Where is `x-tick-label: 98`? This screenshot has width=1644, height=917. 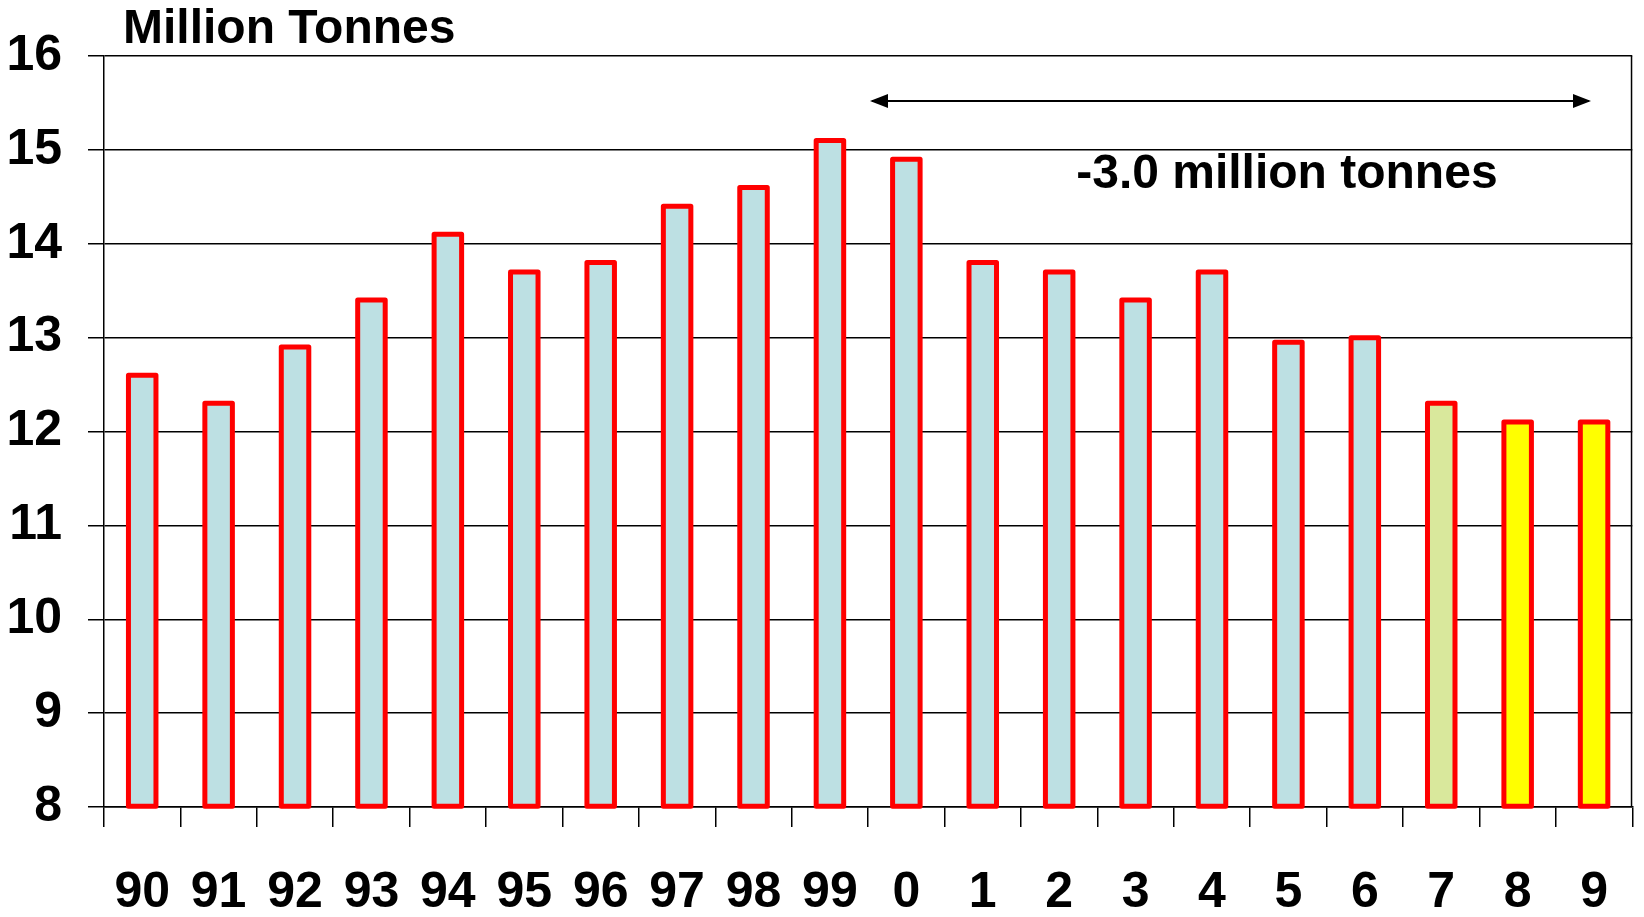
x-tick-label: 98 is located at coordinates (753, 889).